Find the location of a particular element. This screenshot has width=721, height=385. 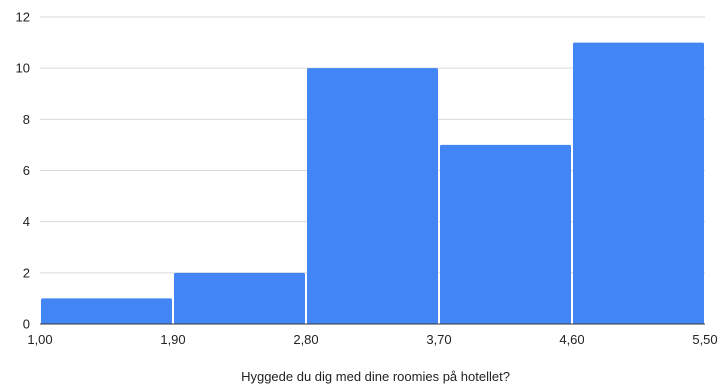

y-tick-label: 4 is located at coordinates (26, 221).